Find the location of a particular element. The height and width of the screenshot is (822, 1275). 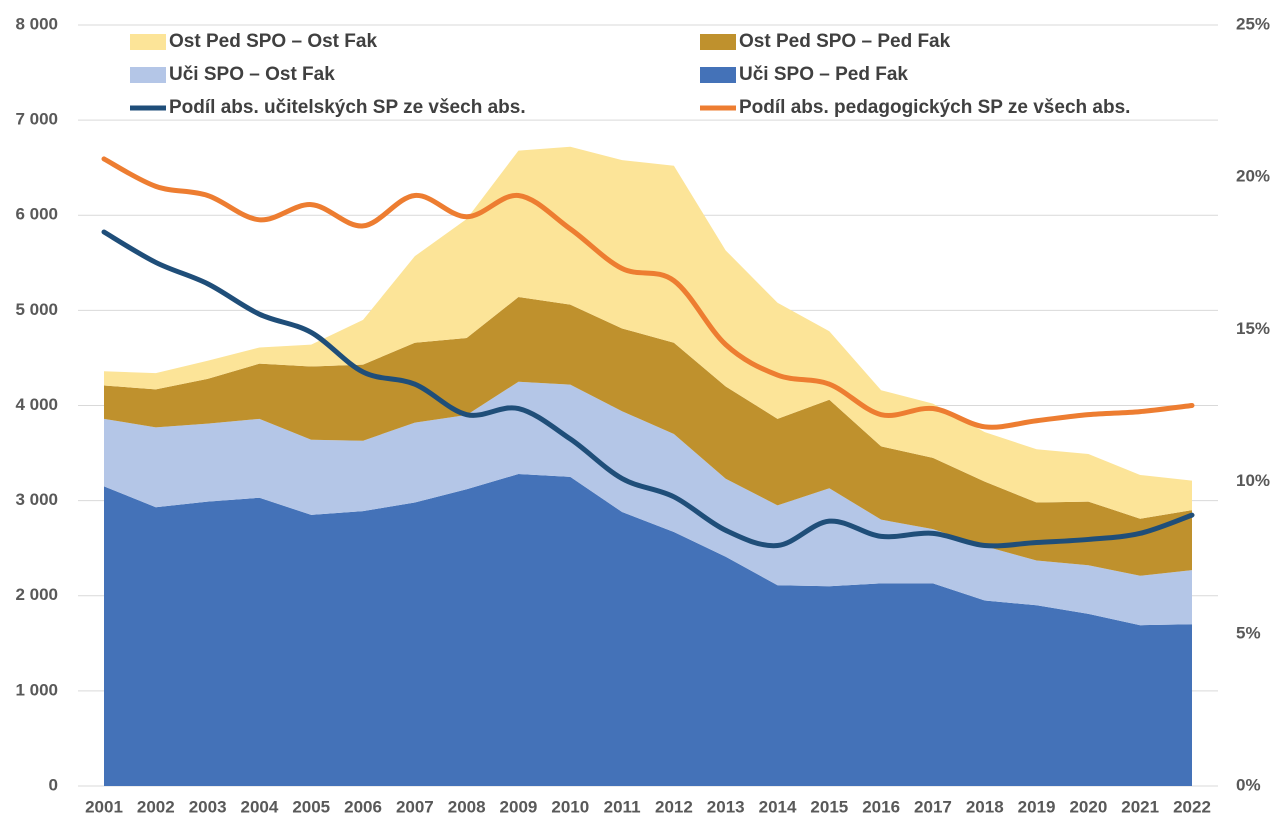

x-tick-label: 2018 is located at coordinates (985, 806).